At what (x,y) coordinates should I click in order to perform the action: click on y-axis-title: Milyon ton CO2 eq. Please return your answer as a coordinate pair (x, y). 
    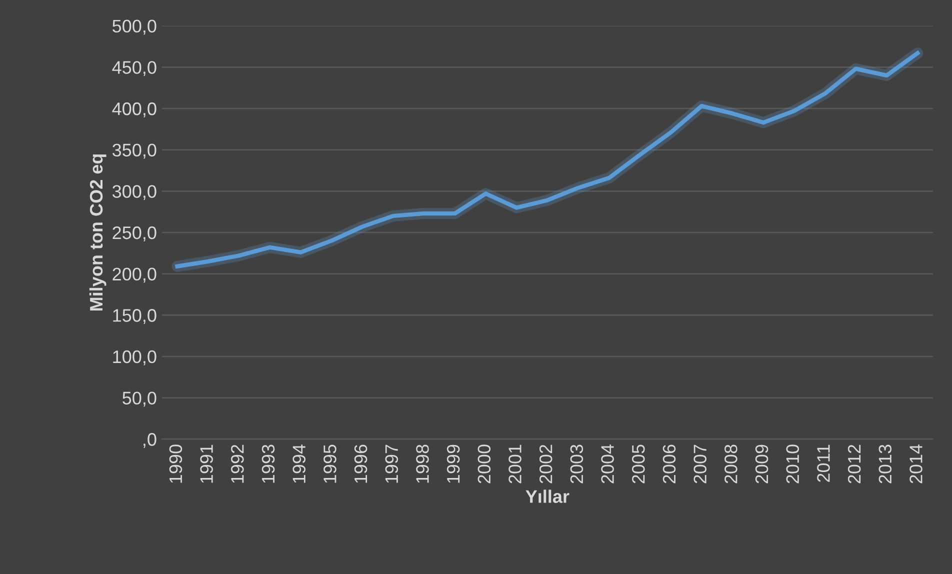
    Looking at the image, I should click on (97, 232).